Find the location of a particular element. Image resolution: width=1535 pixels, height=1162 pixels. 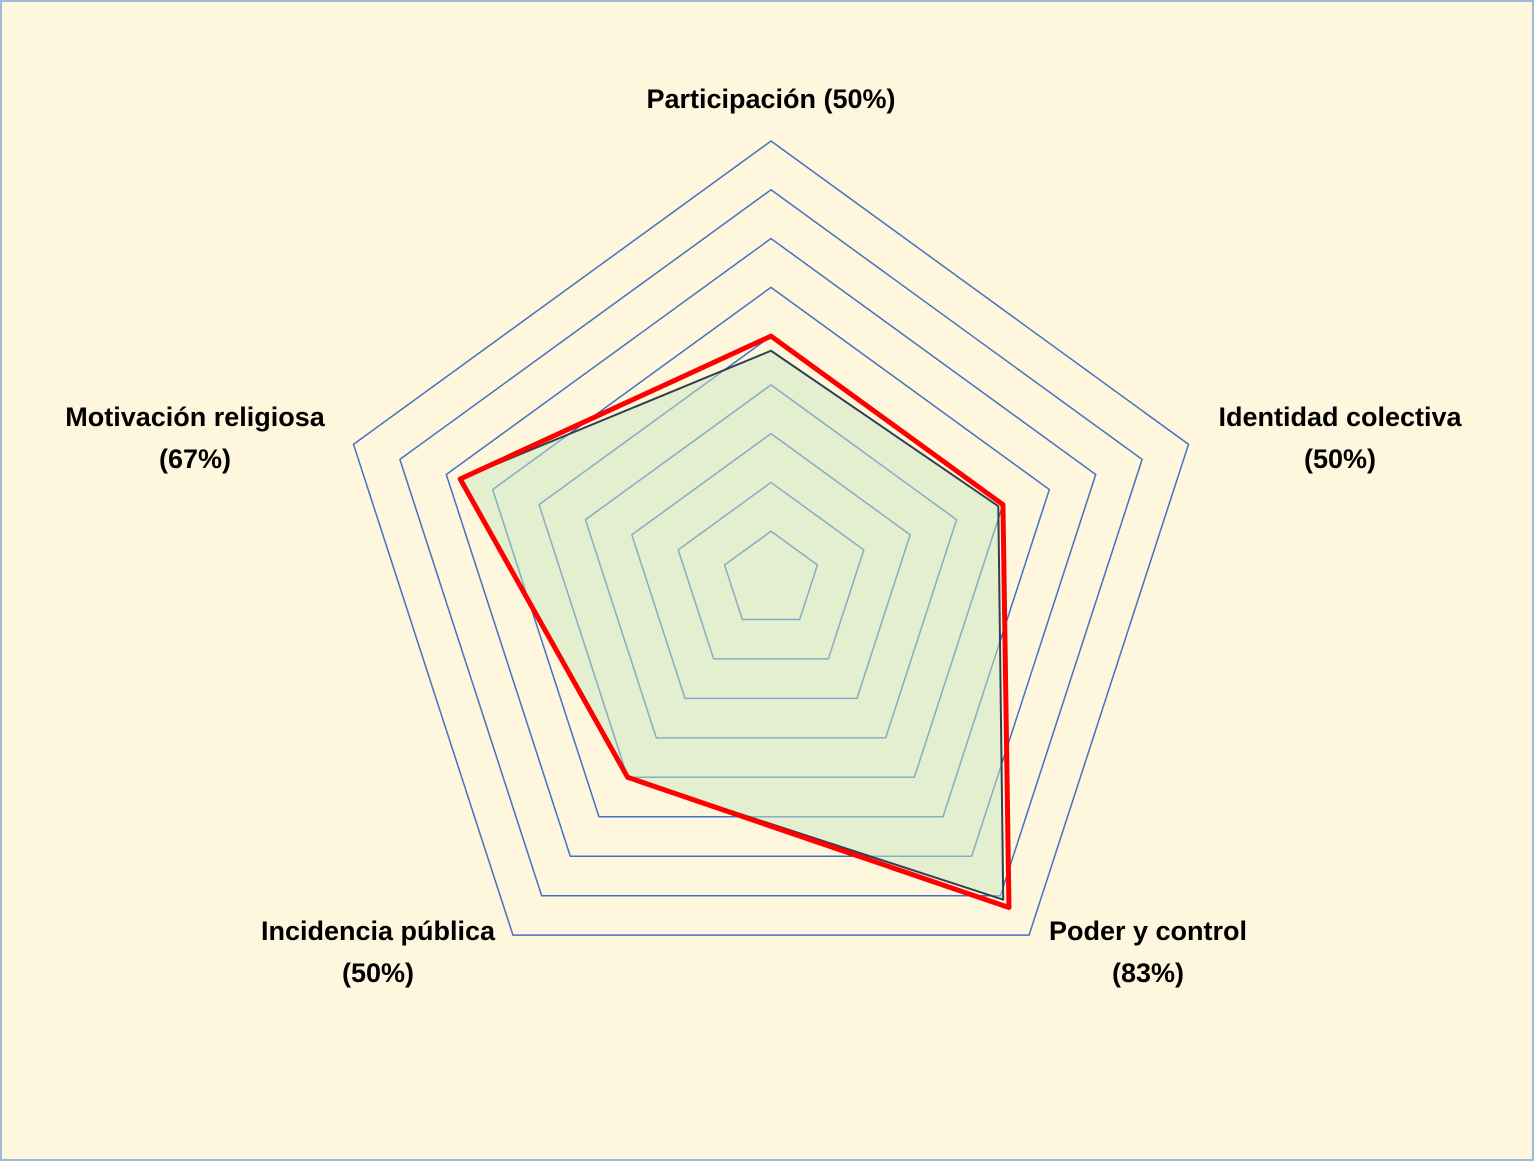

category-label: (83%) is located at coordinates (1148, 973).